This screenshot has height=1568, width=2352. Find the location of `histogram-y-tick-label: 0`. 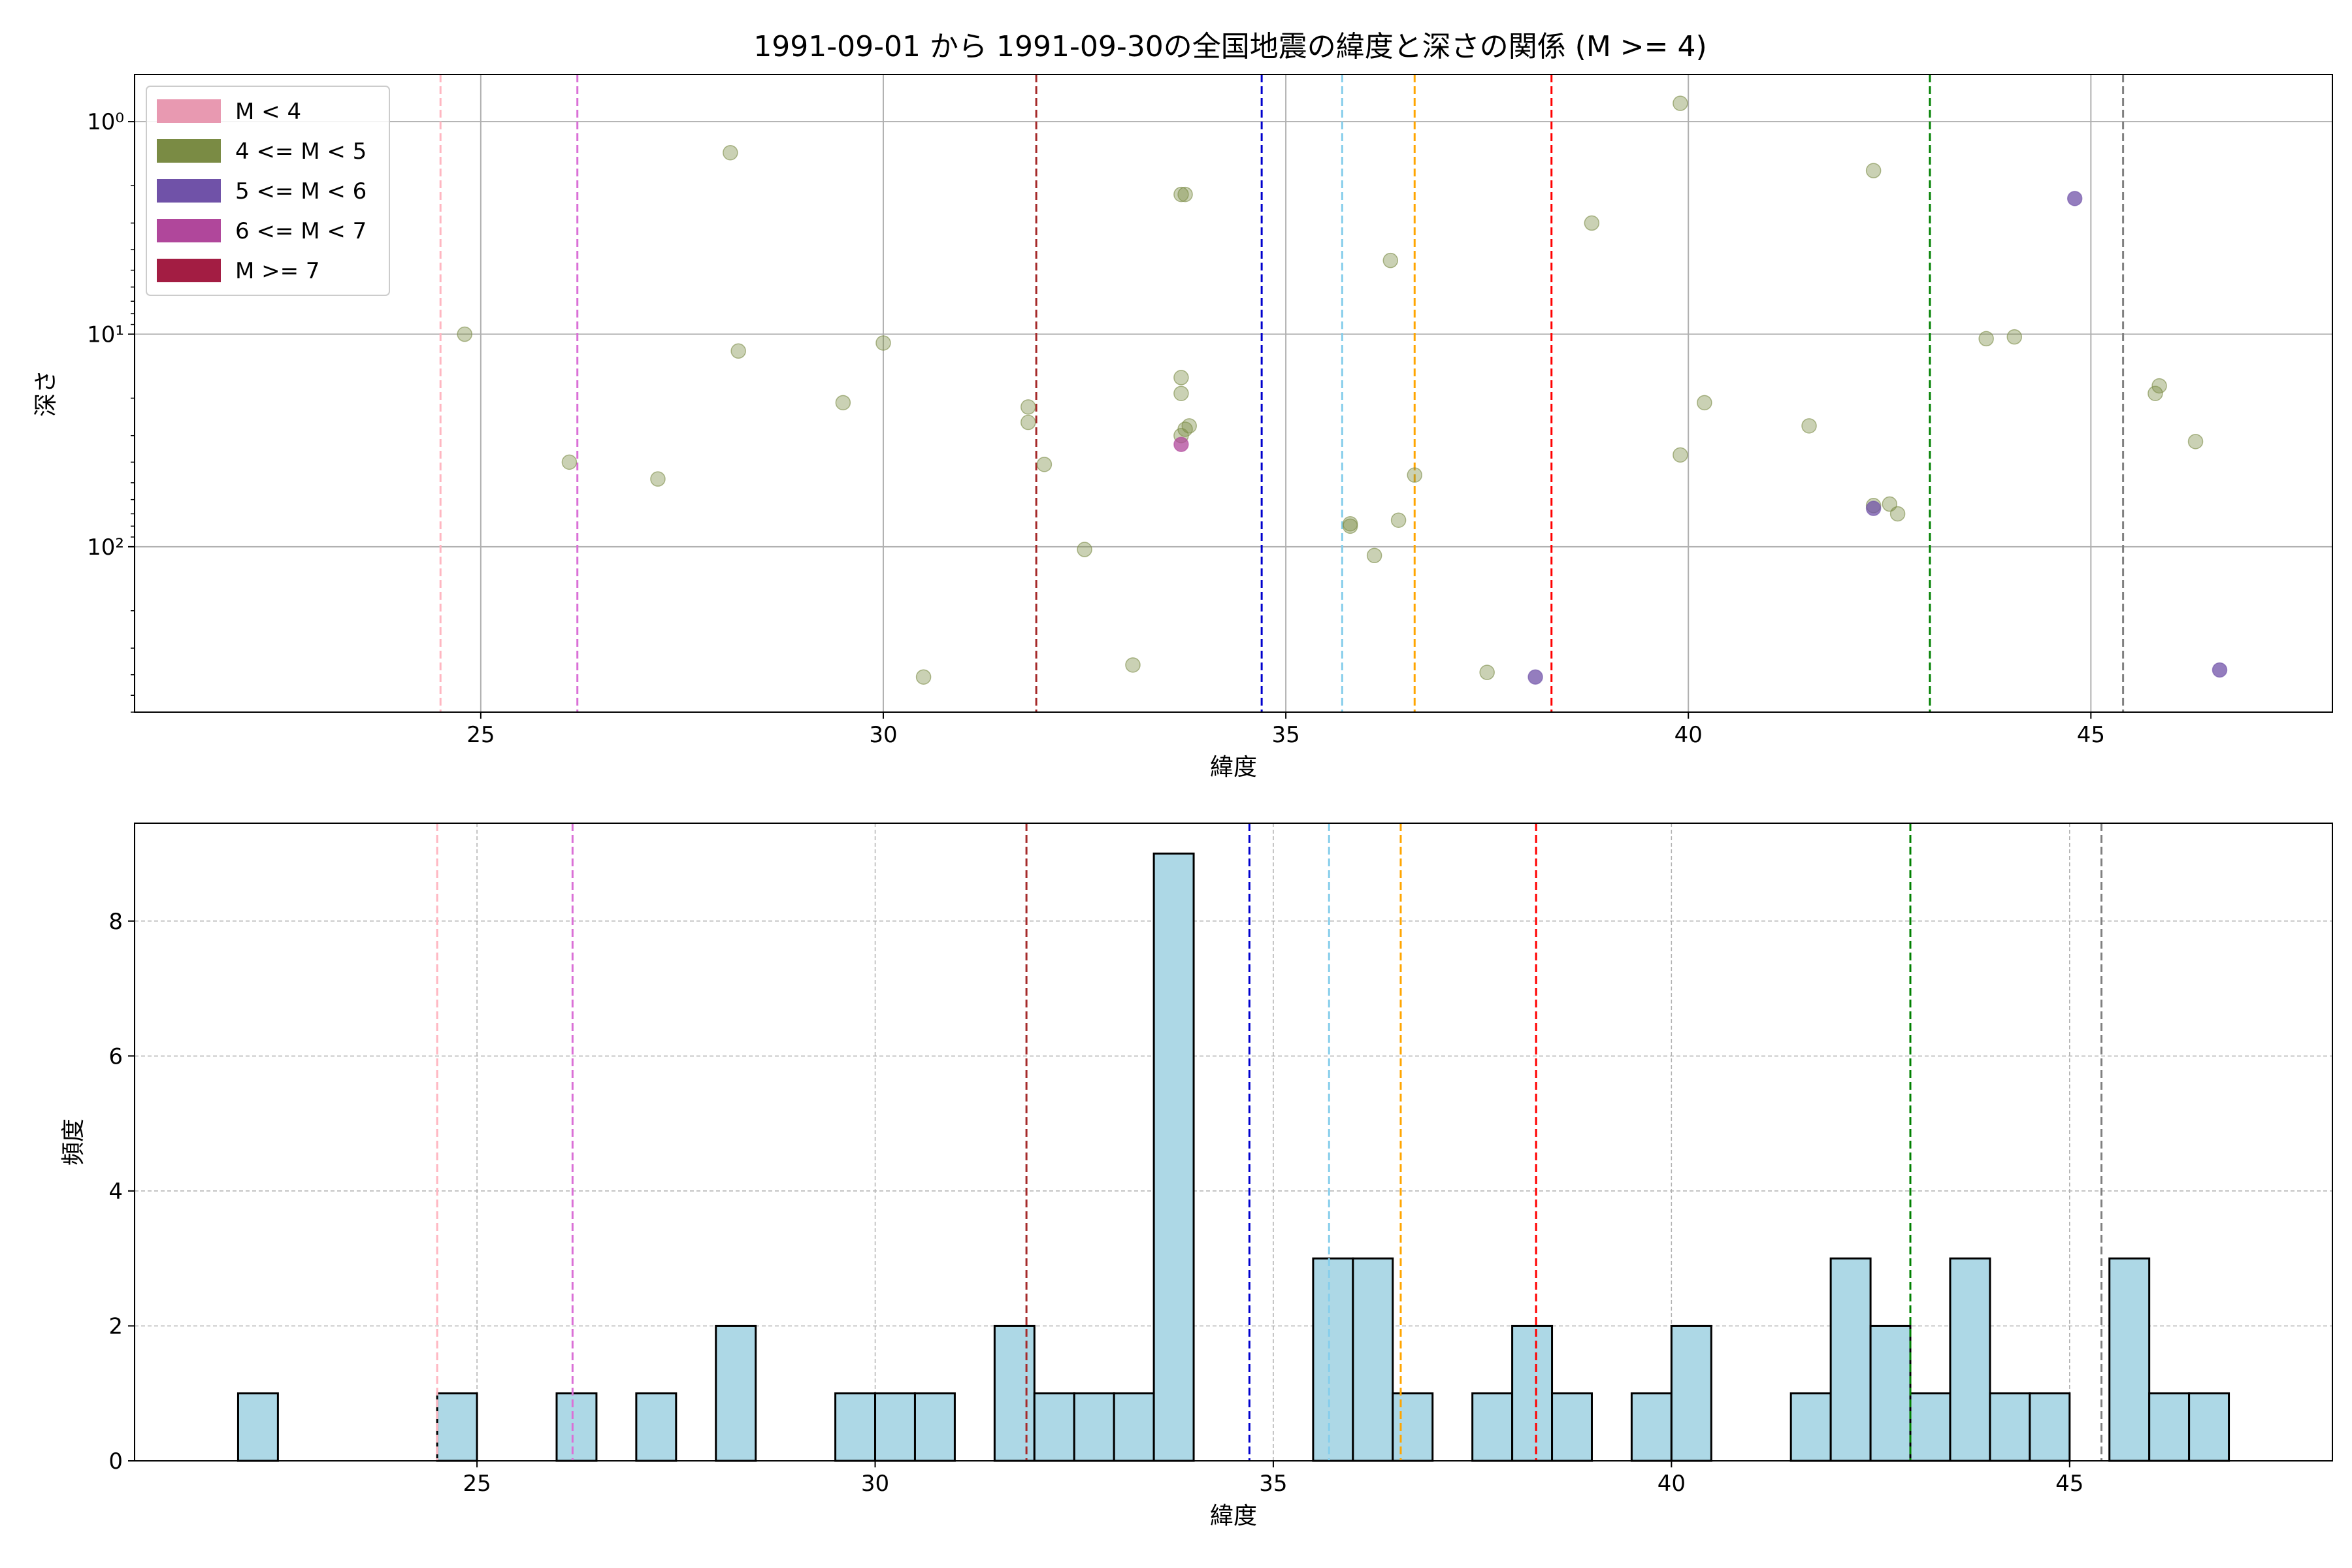

histogram-y-tick-label: 0 is located at coordinates (115, 1461).